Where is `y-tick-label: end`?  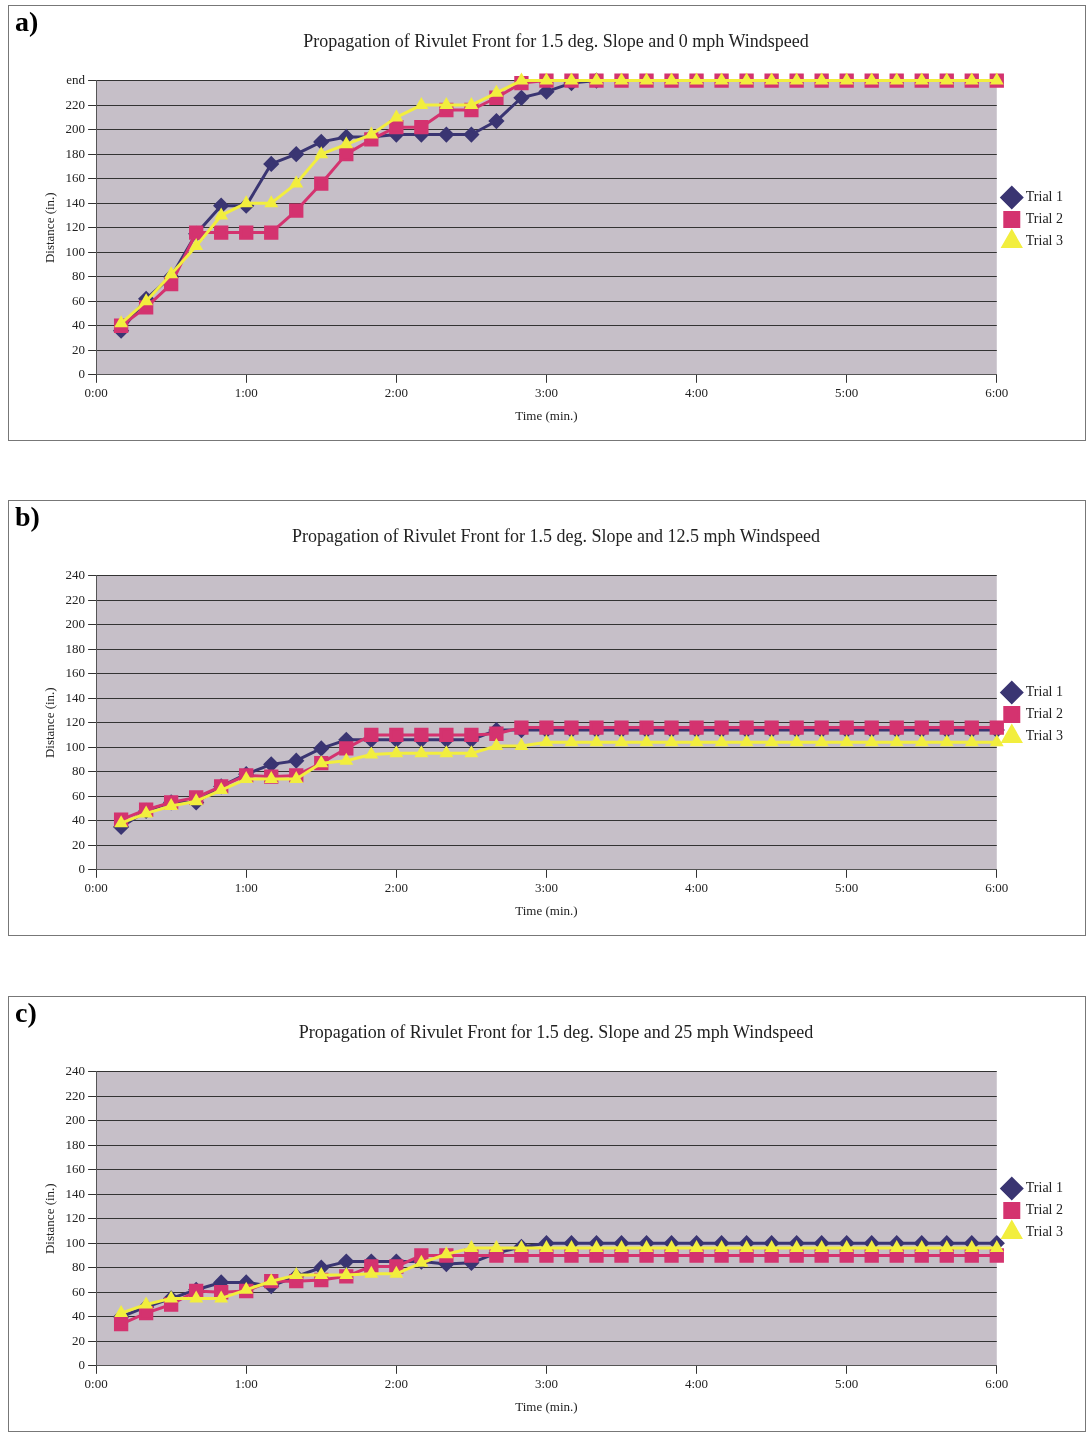 y-tick-label: end is located at coordinates (76, 80).